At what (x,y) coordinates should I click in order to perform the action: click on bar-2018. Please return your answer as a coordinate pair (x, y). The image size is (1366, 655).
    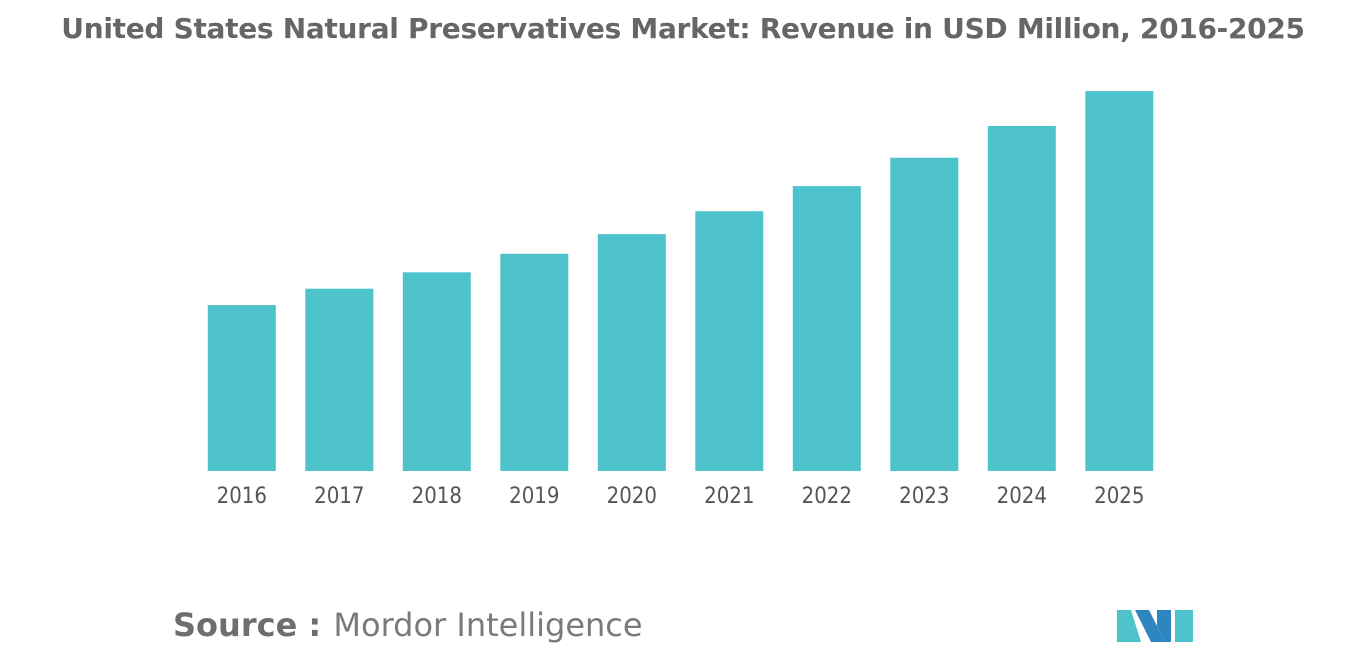
    Looking at the image, I should click on (436, 371).